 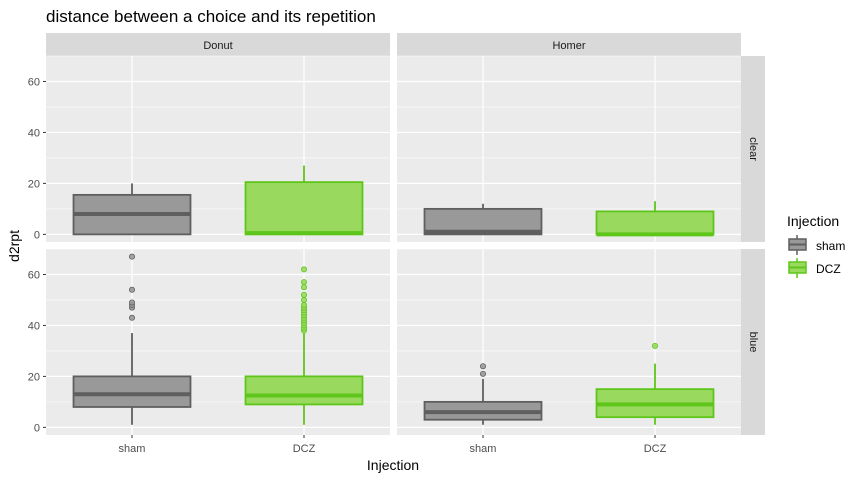 I want to click on strip-donut, so click(x=218, y=44).